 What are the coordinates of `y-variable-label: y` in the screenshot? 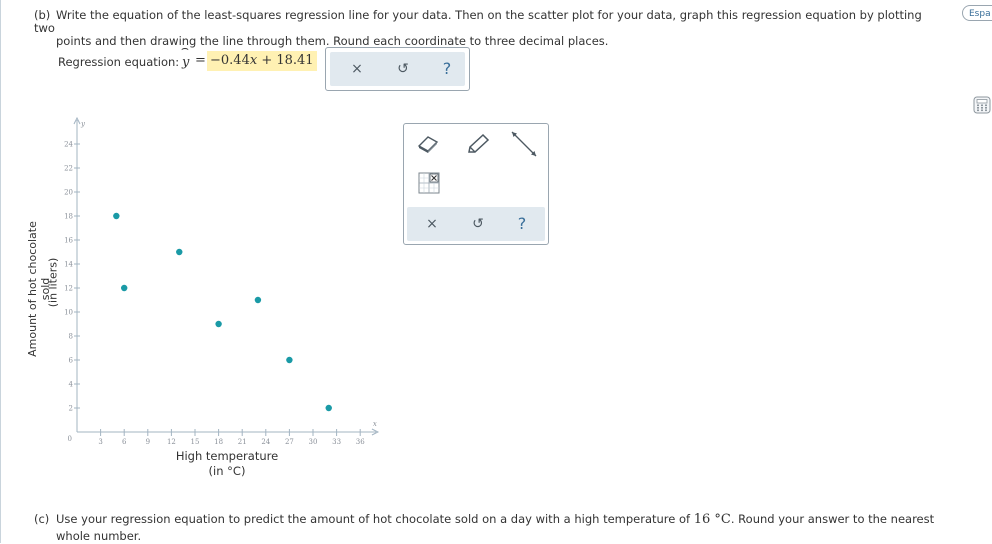 It's located at (83, 124).